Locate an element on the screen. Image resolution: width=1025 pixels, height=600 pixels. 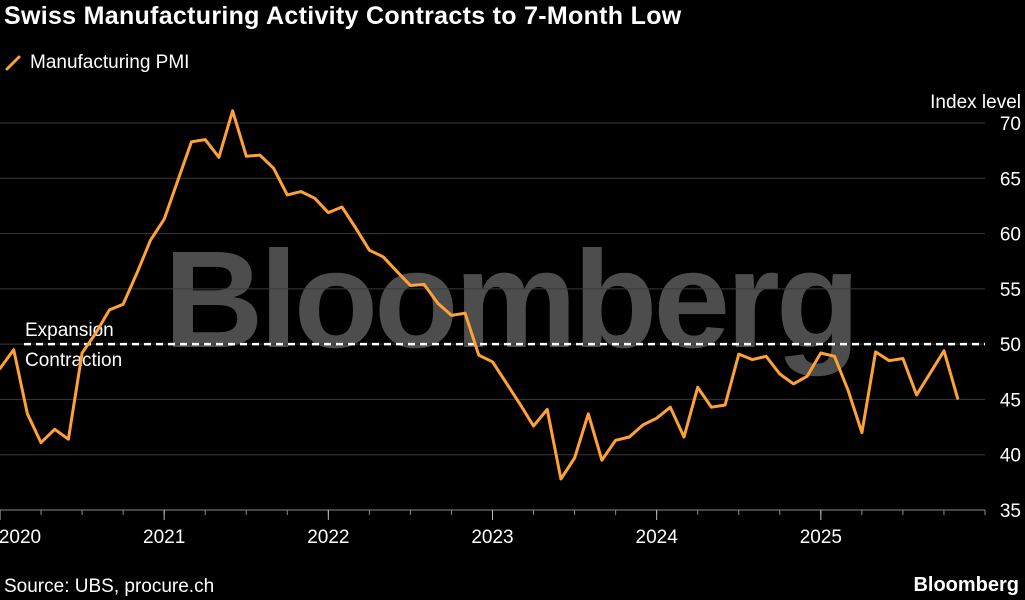
y-tick-label-50: 50 is located at coordinates (1010, 345).